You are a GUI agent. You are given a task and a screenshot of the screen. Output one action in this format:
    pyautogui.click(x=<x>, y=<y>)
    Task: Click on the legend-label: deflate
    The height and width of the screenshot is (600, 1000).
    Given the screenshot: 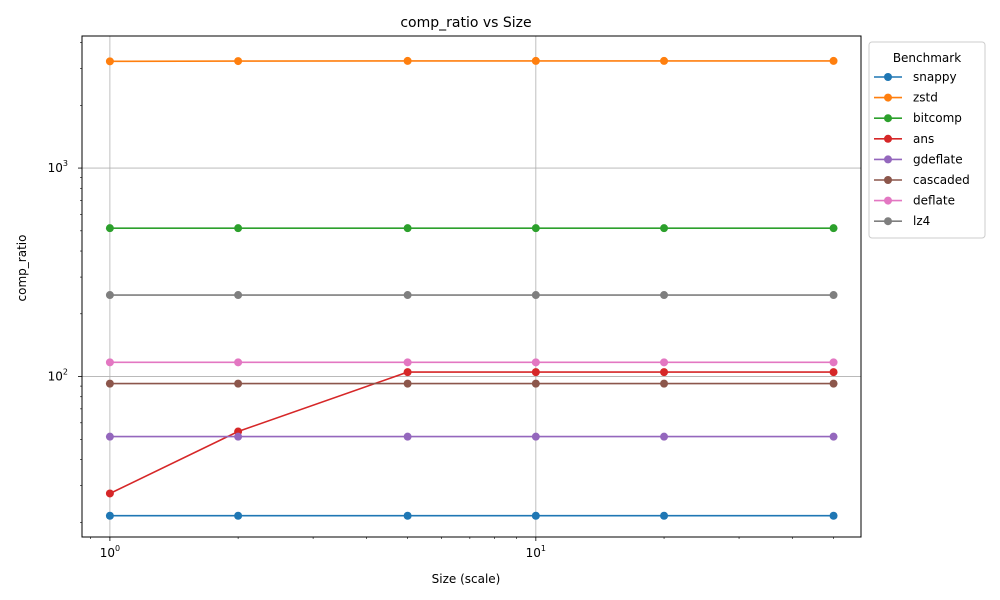 What is the action you would take?
    pyautogui.click(x=934, y=201)
    